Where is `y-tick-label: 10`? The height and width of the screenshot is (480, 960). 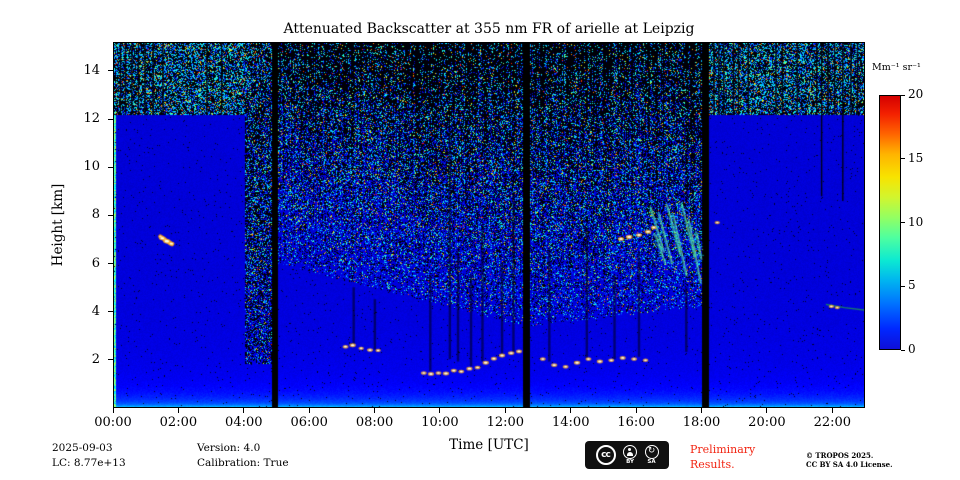 y-tick-label: 10 is located at coordinates (91, 167).